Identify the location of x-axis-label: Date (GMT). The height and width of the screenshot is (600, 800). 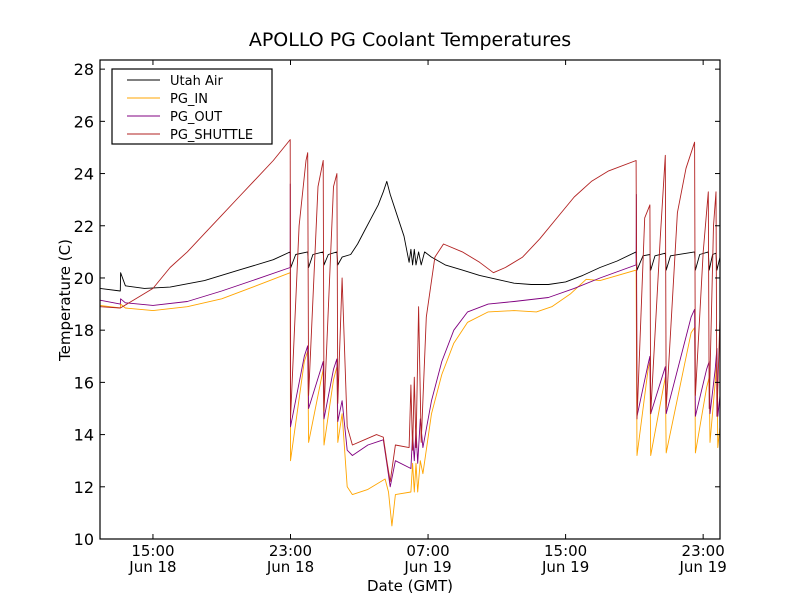
(410, 586).